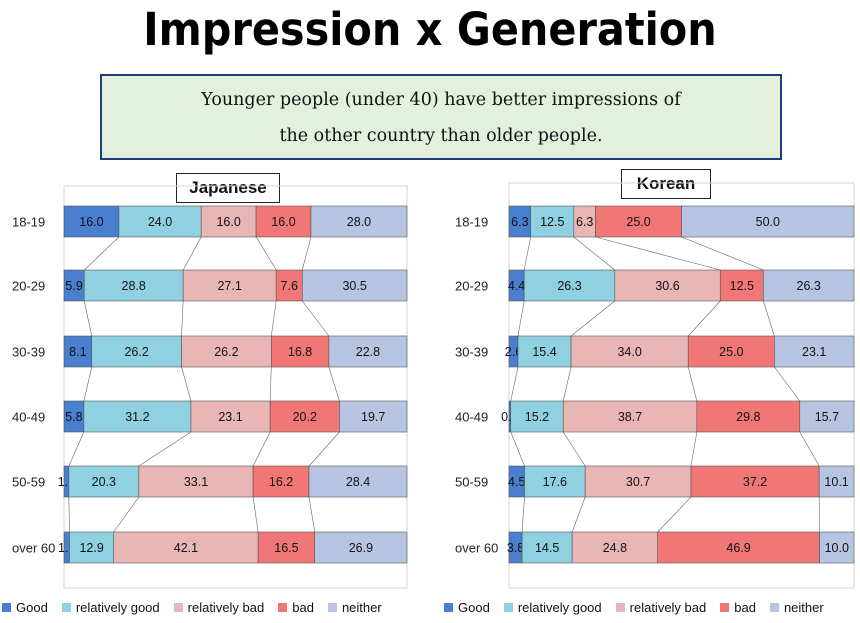 Image resolution: width=860 pixels, height=623 pixels. Describe the element at coordinates (218, 607) in the screenshot. I see `jp-legend-item-2: relatively bad` at that location.